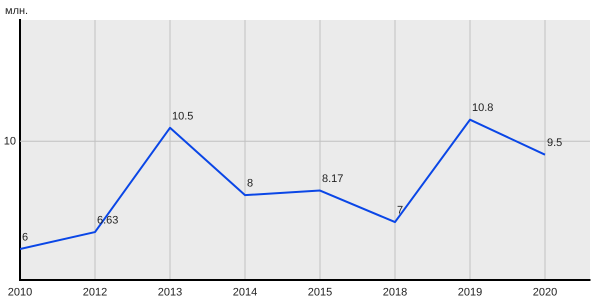 The width and height of the screenshot is (600, 300). I want to click on x-tick-label: 2019, so click(470, 292).